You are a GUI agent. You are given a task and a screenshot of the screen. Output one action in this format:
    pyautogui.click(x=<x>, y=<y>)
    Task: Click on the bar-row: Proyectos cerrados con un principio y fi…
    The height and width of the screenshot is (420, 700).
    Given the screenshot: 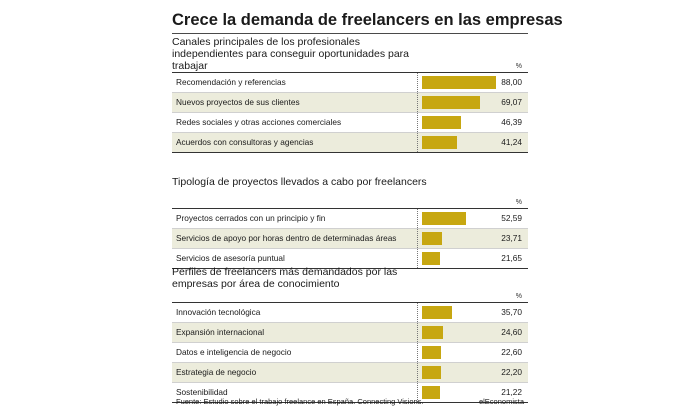 What is the action you would take?
    pyautogui.click(x=350, y=219)
    